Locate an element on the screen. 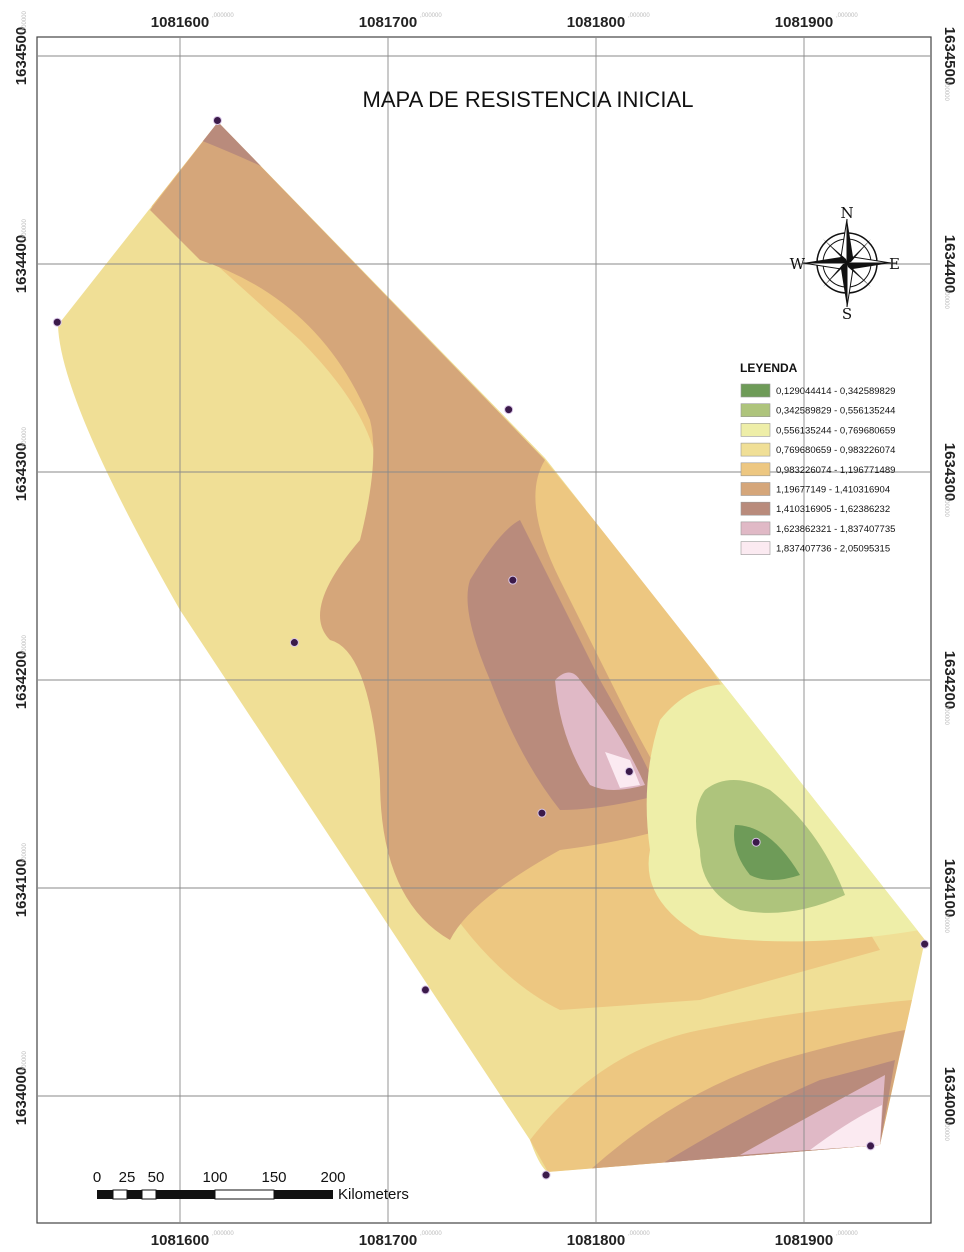 The width and height of the screenshot is (964, 1252). legend-title: LEYENDA is located at coordinates (769, 368).